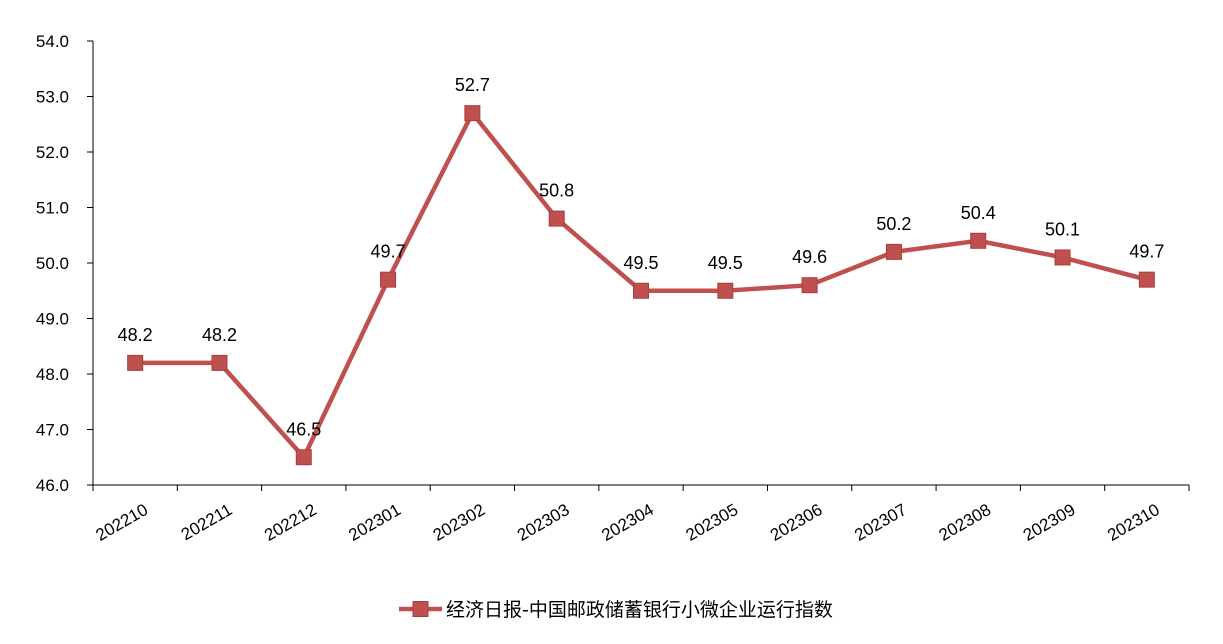  I want to click on x-tick-label: 202211, so click(207, 522).